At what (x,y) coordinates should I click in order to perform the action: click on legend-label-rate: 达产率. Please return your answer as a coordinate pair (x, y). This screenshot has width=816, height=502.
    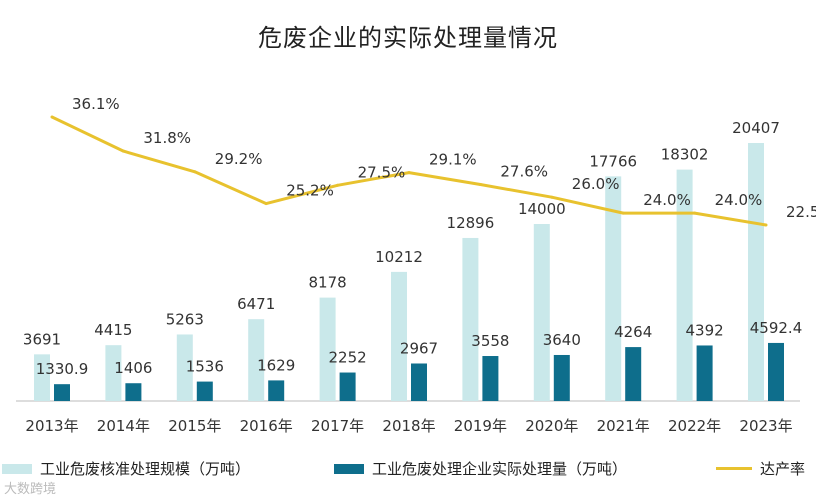
    Looking at the image, I should click on (783, 469).